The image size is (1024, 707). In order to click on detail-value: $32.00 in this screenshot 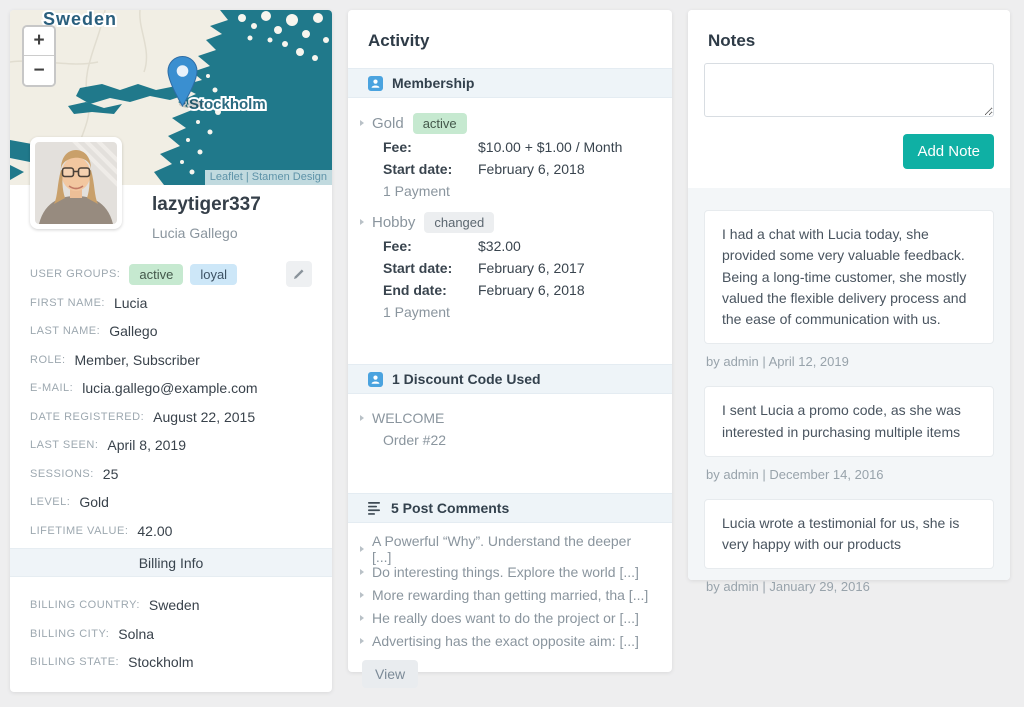, I will do `click(499, 246)`.